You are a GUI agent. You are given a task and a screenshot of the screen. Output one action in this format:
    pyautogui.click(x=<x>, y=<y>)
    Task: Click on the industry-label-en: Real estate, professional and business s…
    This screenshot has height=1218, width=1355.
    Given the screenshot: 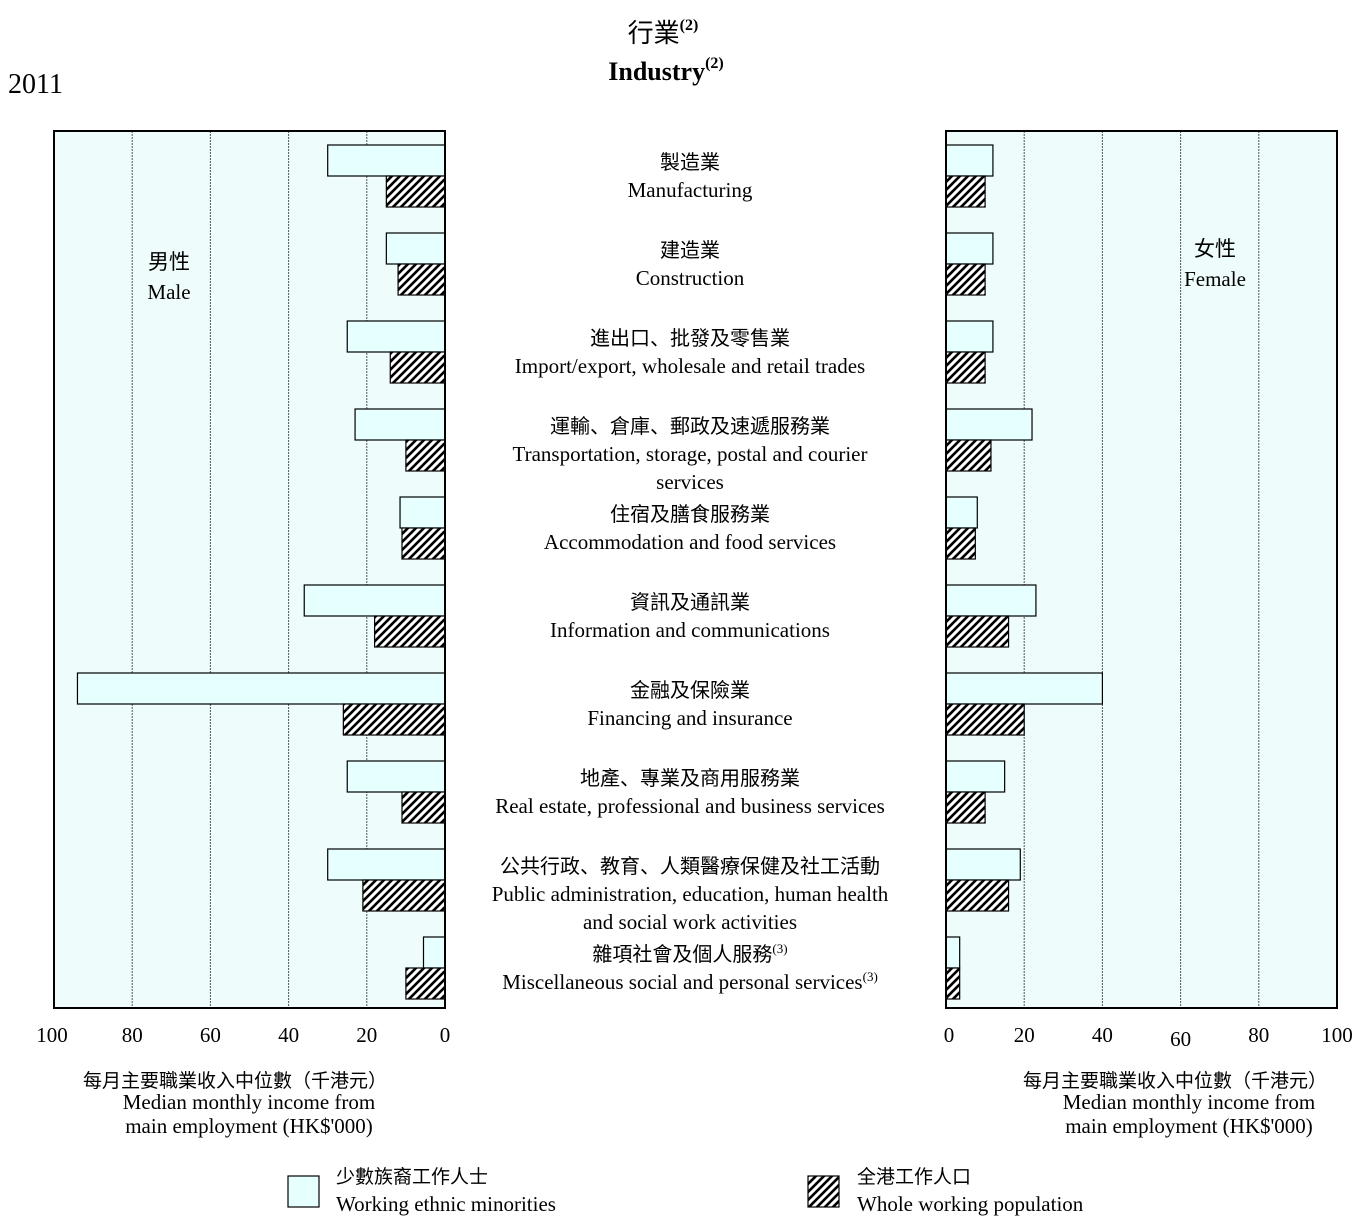 What is the action you would take?
    pyautogui.click(x=690, y=806)
    